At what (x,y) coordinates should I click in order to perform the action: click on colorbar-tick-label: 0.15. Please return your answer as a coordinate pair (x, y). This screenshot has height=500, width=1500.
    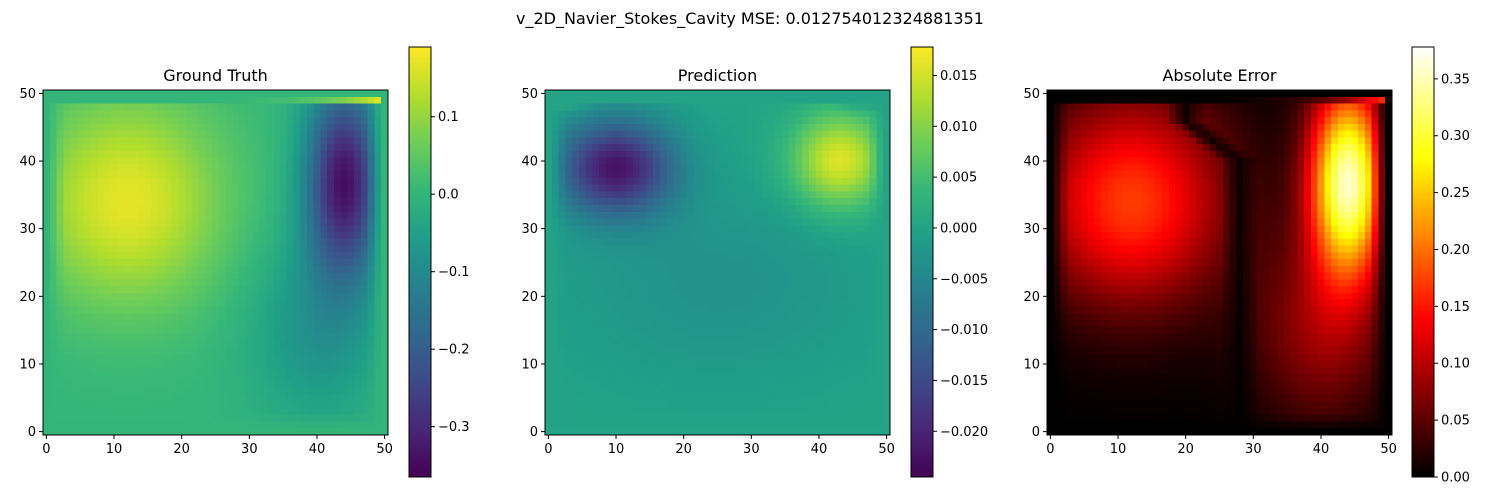
    Looking at the image, I should click on (1455, 307).